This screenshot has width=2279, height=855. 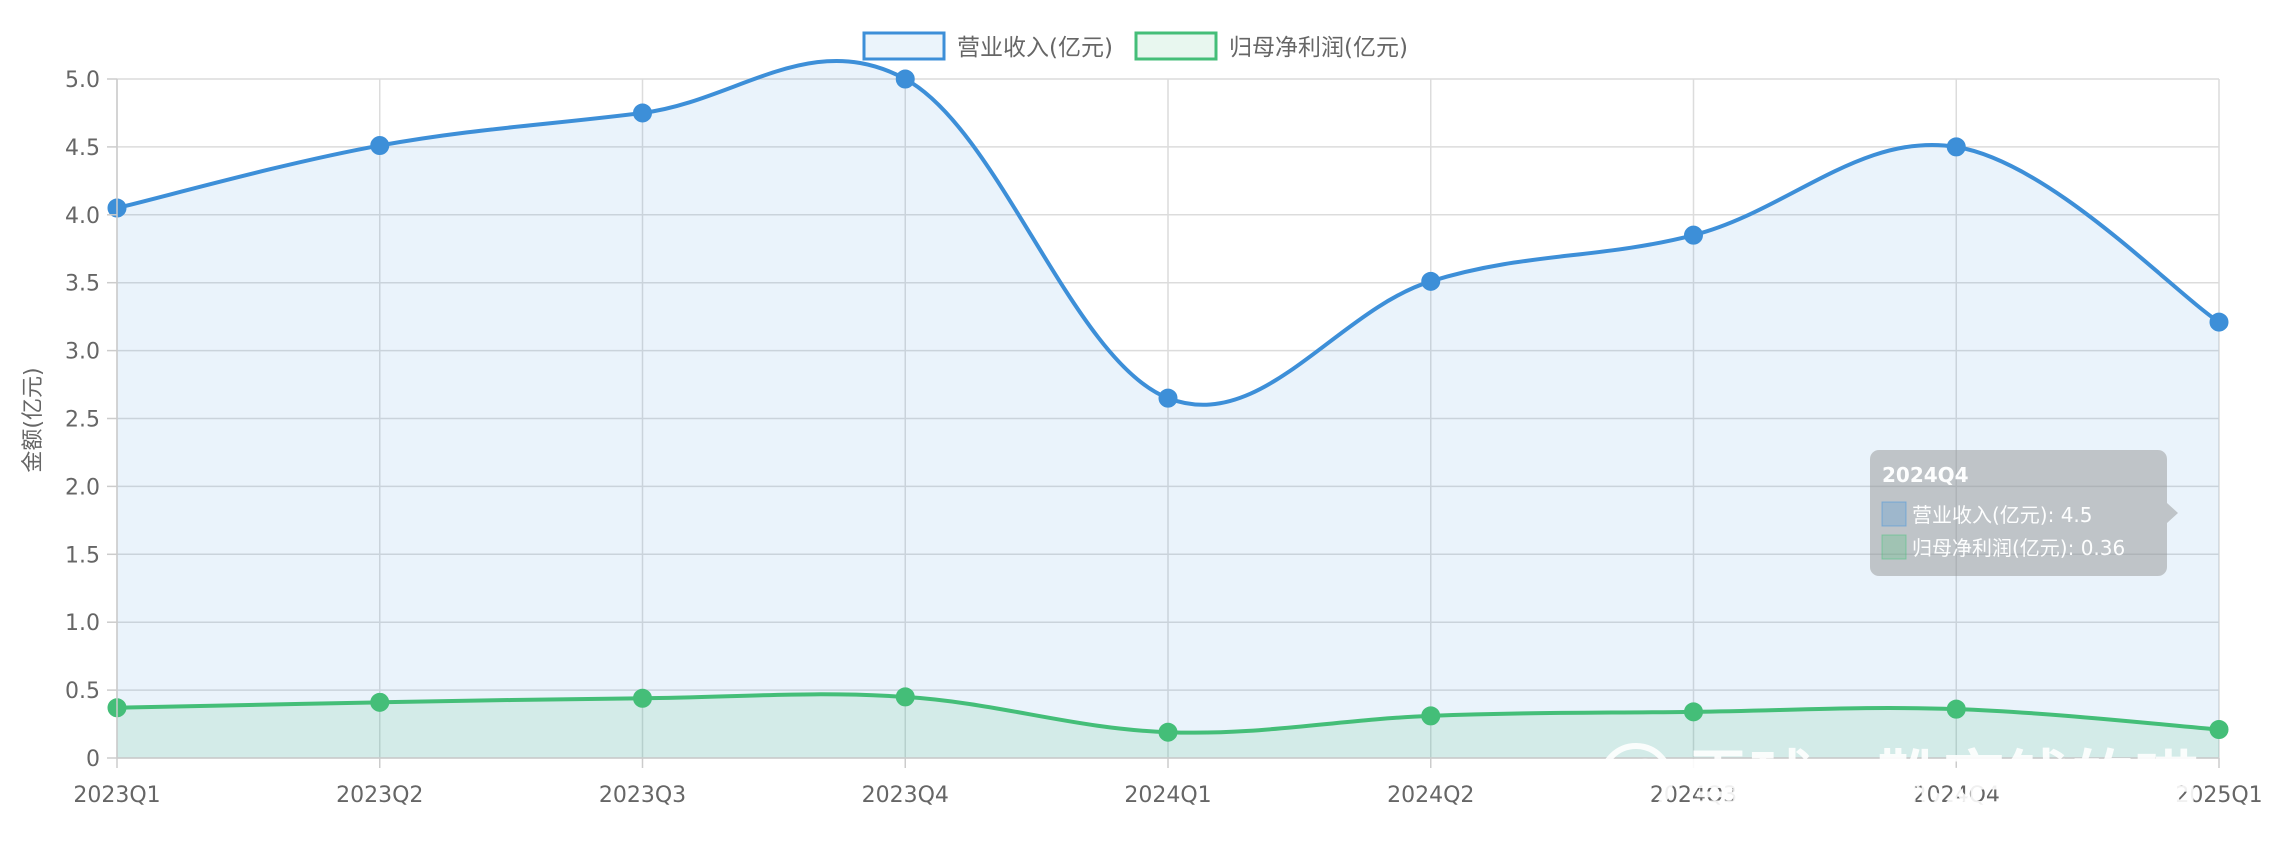 I want to click on watermark-logo-icon, so click(x=1636, y=780).